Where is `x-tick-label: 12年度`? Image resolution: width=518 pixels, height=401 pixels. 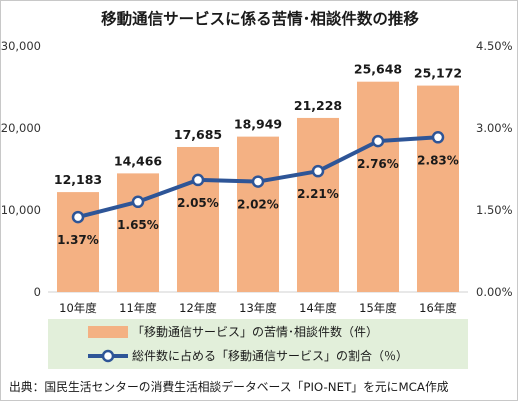 x-tick-label: 12年度 is located at coordinates (198, 308).